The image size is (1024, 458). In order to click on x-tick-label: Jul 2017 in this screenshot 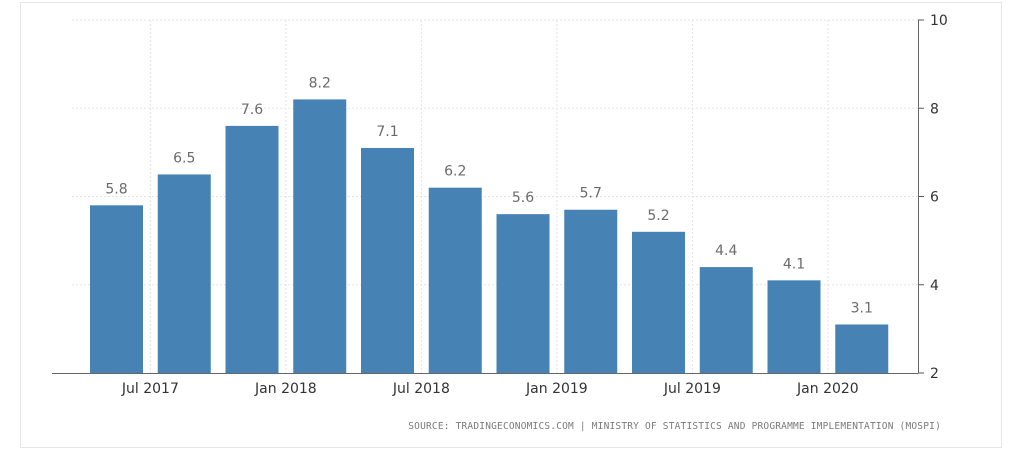, I will do `click(150, 389)`.